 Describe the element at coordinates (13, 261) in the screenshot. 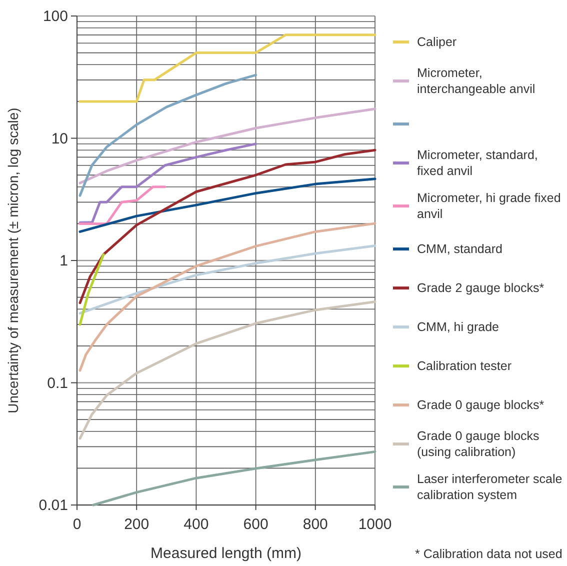

I see `y-axis-title: Uncertainty of measurement (± micron, log scale)` at that location.